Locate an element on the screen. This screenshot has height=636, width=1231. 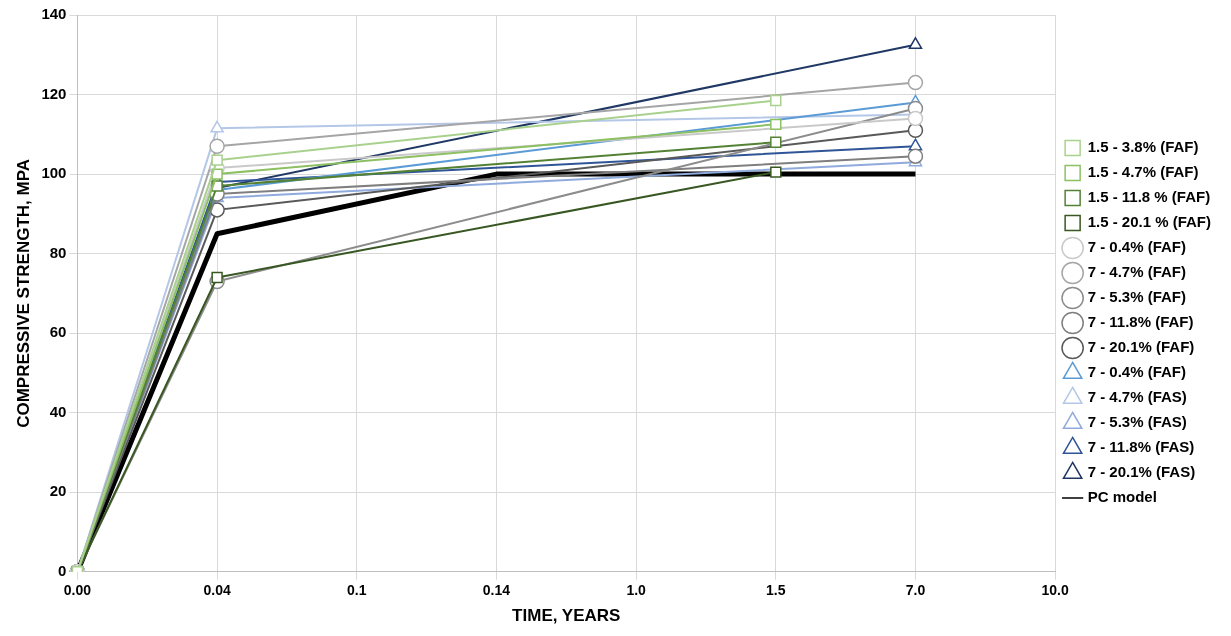
legend-label: 7 - 4.7% (FAS) is located at coordinates (1137, 397).